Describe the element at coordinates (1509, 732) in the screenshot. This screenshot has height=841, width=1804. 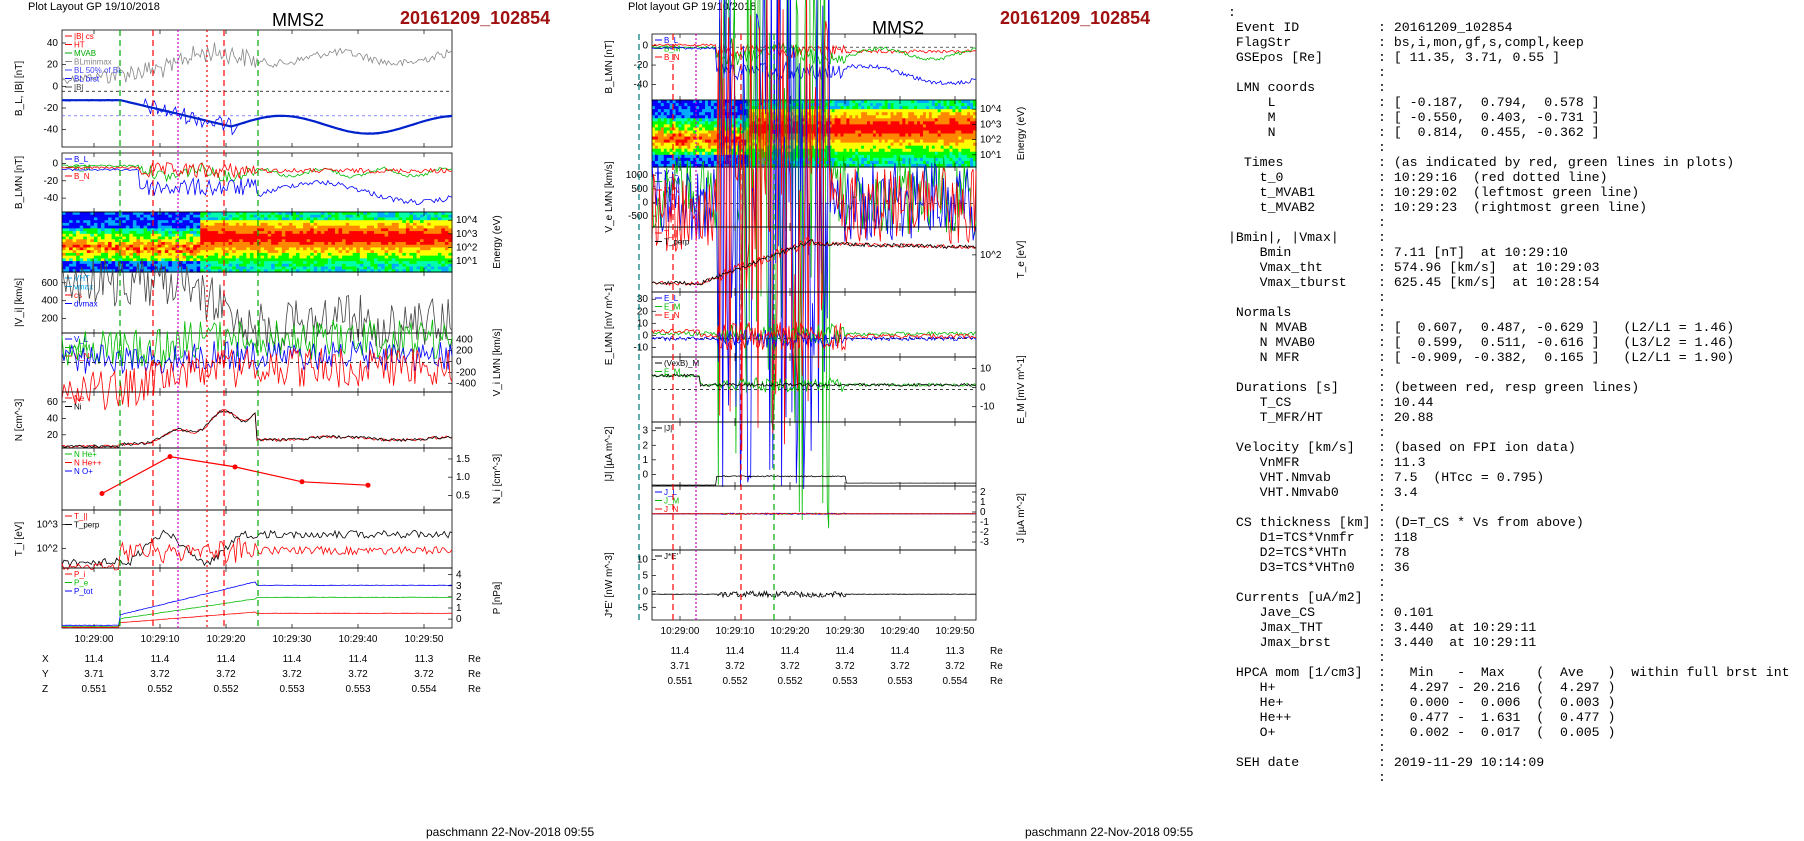
I see `info-row: O+: 0.002 - 0.017 ( 0.005 )` at that location.